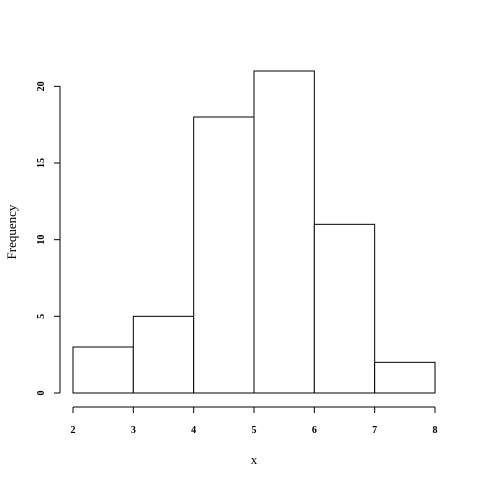 The height and width of the screenshot is (480, 480). What do you see at coordinates (314, 430) in the screenshot?
I see `x-tick-label-6: 6` at bounding box center [314, 430].